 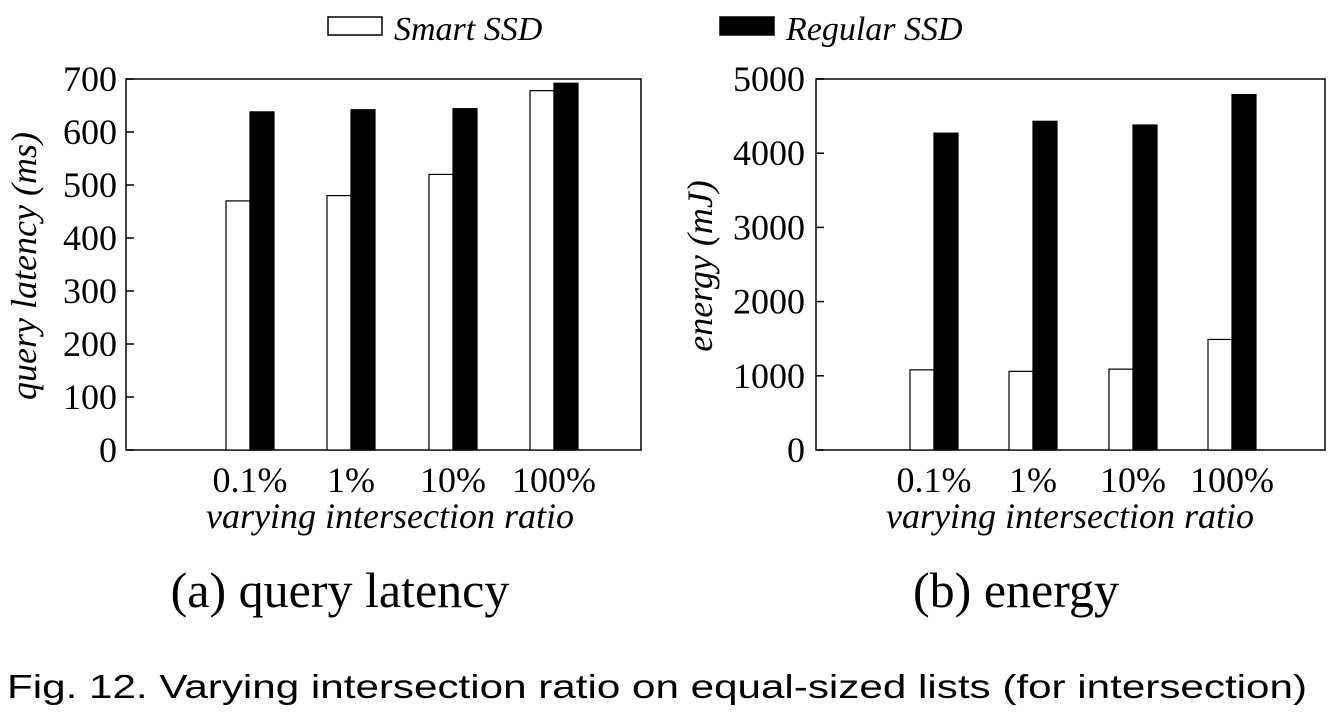 What do you see at coordinates (468, 29) in the screenshot?
I see `legend-label-smart-ssd: Smart SSD` at bounding box center [468, 29].